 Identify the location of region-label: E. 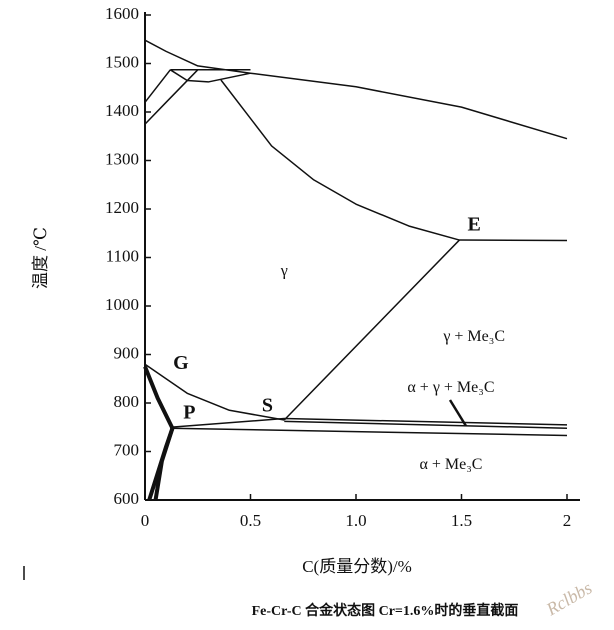
(473, 225).